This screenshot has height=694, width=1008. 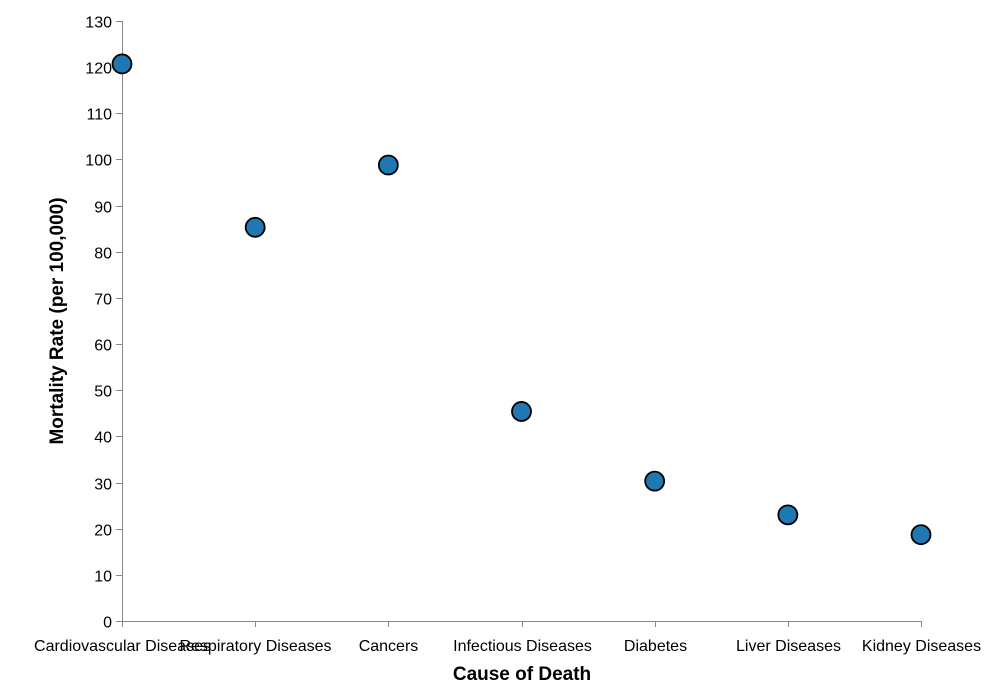 What do you see at coordinates (103, 577) in the screenshot?
I see `y-tick-label: 10` at bounding box center [103, 577].